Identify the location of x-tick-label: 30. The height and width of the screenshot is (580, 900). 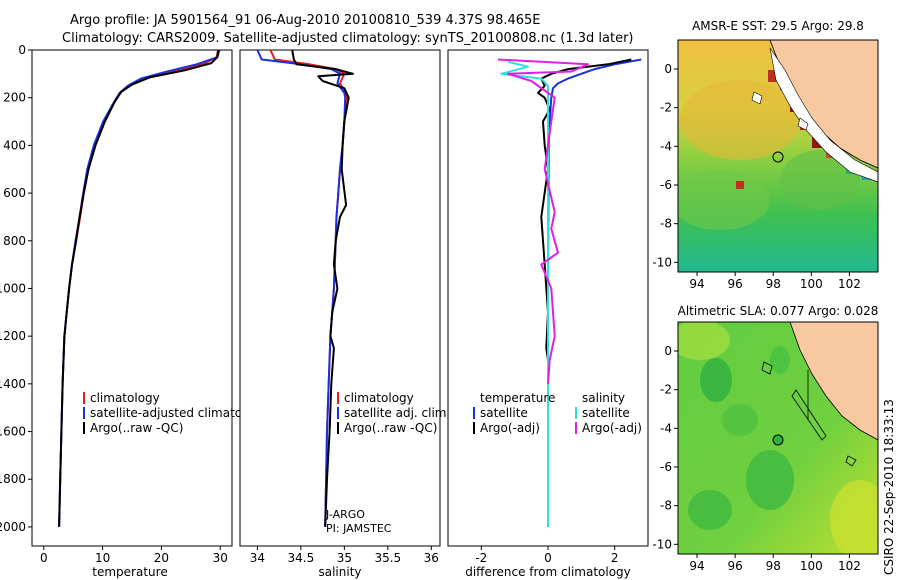
(220, 558).